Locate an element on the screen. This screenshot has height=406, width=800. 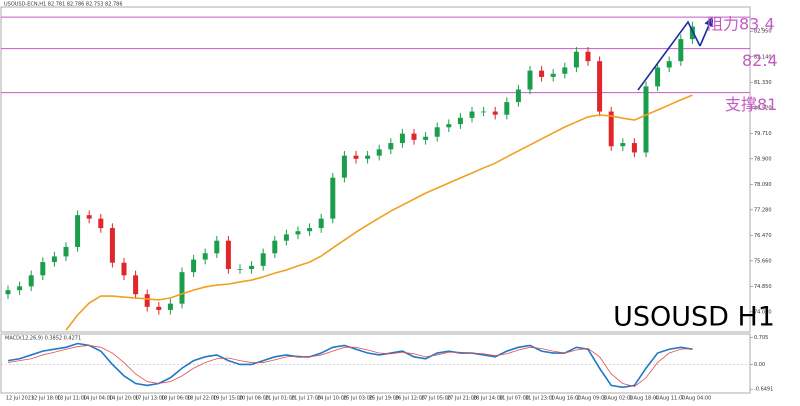
y-tick-label: 74.040 is located at coordinates (763, 312).